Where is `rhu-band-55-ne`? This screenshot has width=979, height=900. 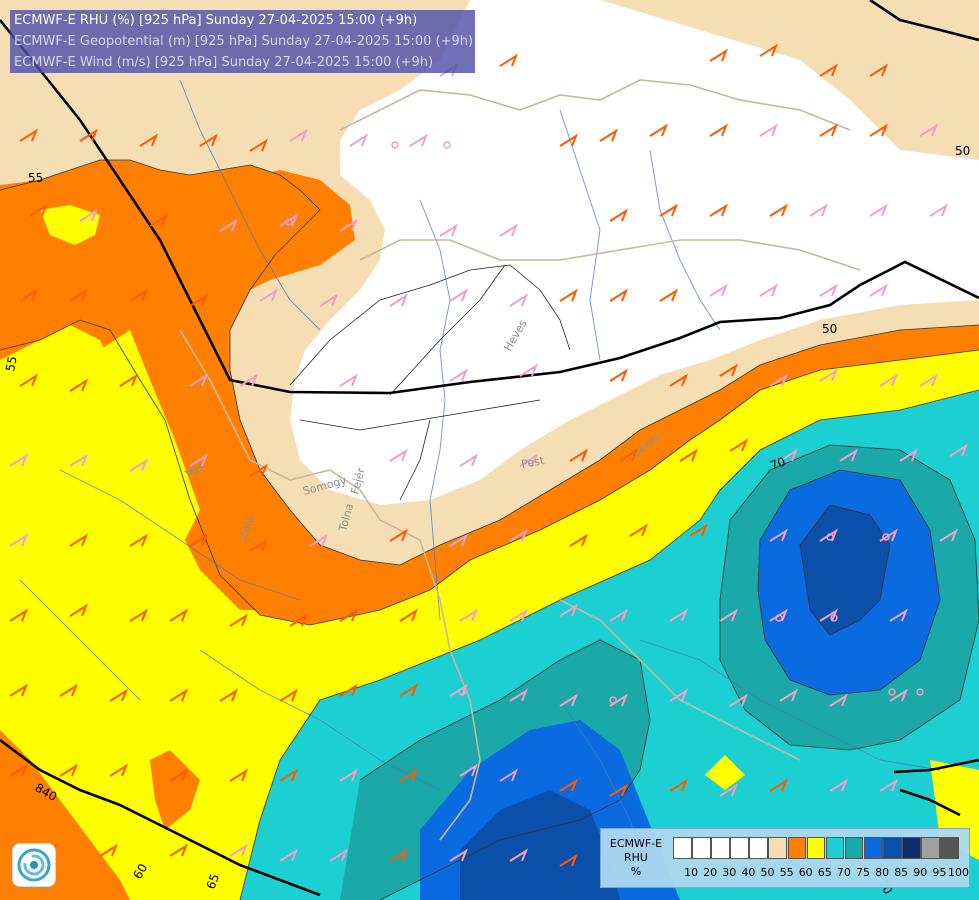 rhu-band-55-ne is located at coordinates (874, 70).